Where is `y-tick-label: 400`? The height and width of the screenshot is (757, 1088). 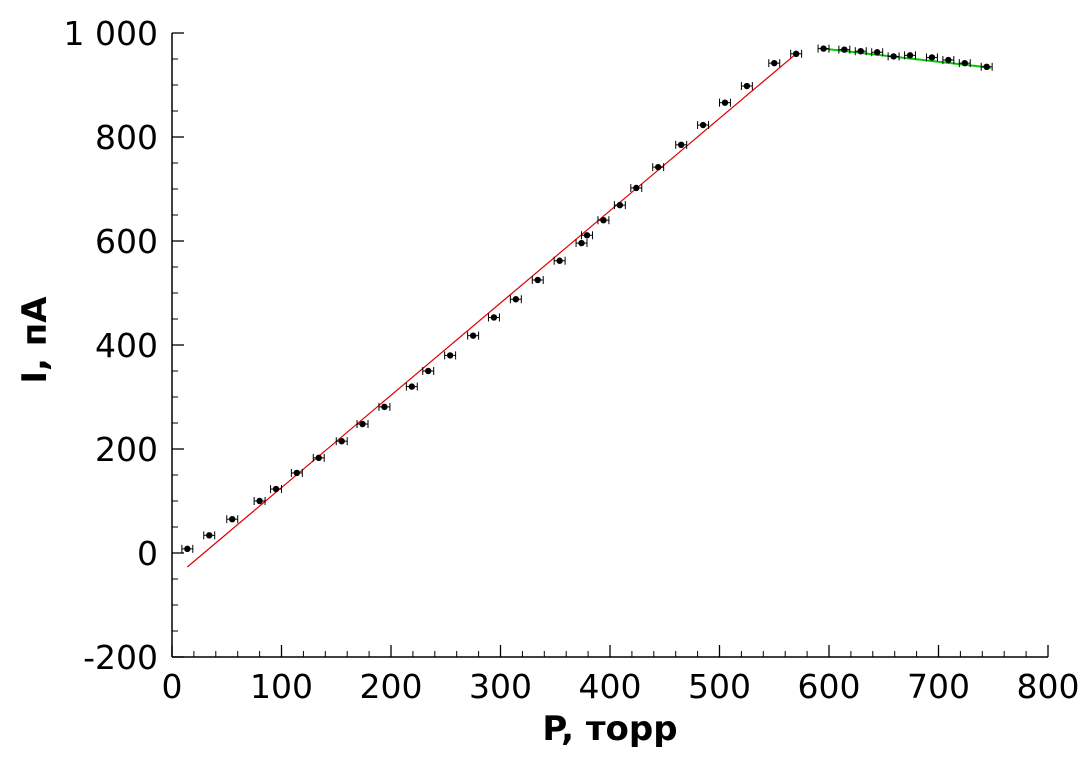 y-tick-label: 400 is located at coordinates (126, 345).